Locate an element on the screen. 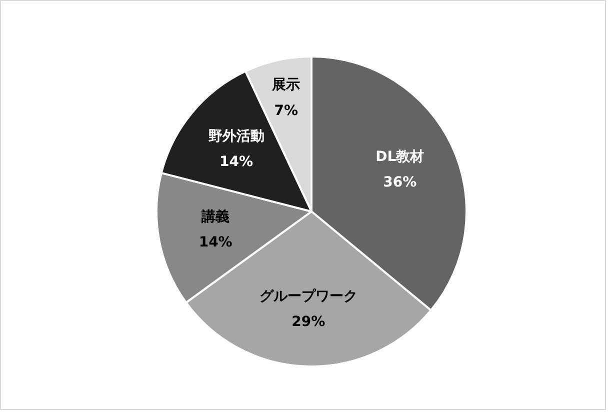 The image size is (608, 412). slice-label: グループワーク is located at coordinates (308, 295).